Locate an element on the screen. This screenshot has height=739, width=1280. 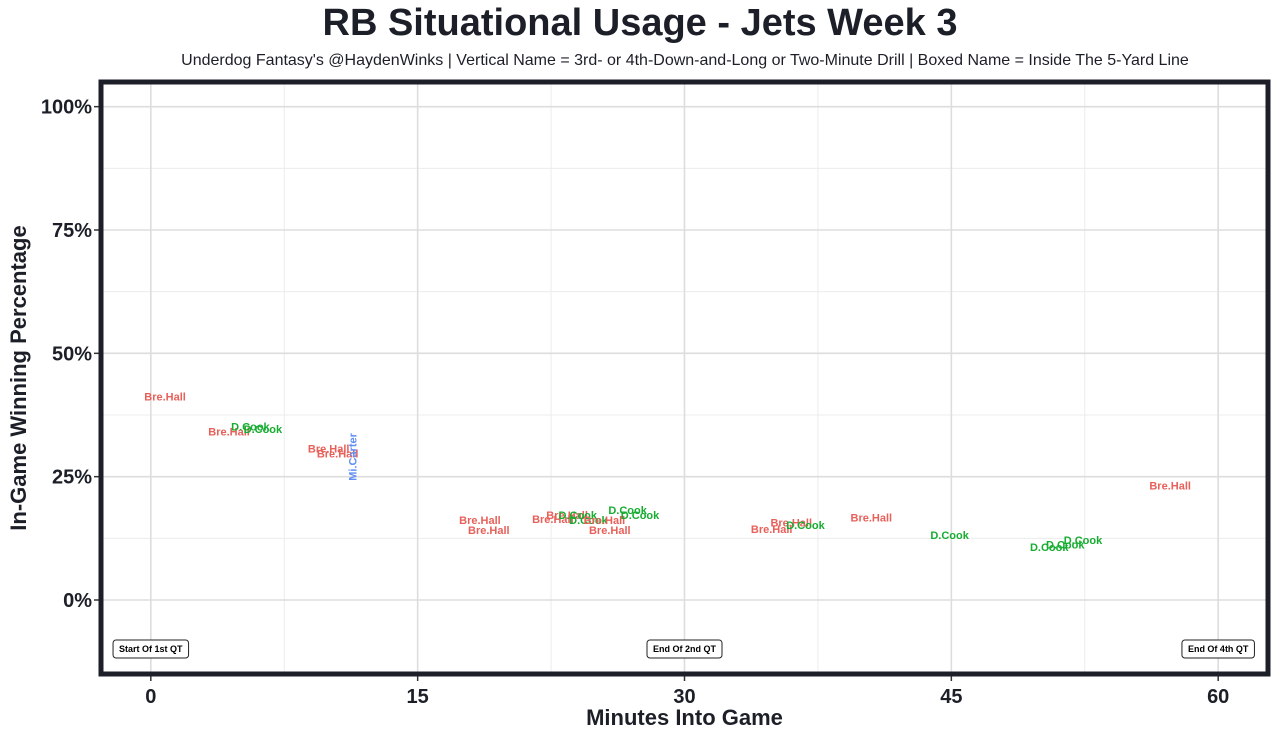
quarter-marker-label: End Of 4th QT is located at coordinates (1218, 649).